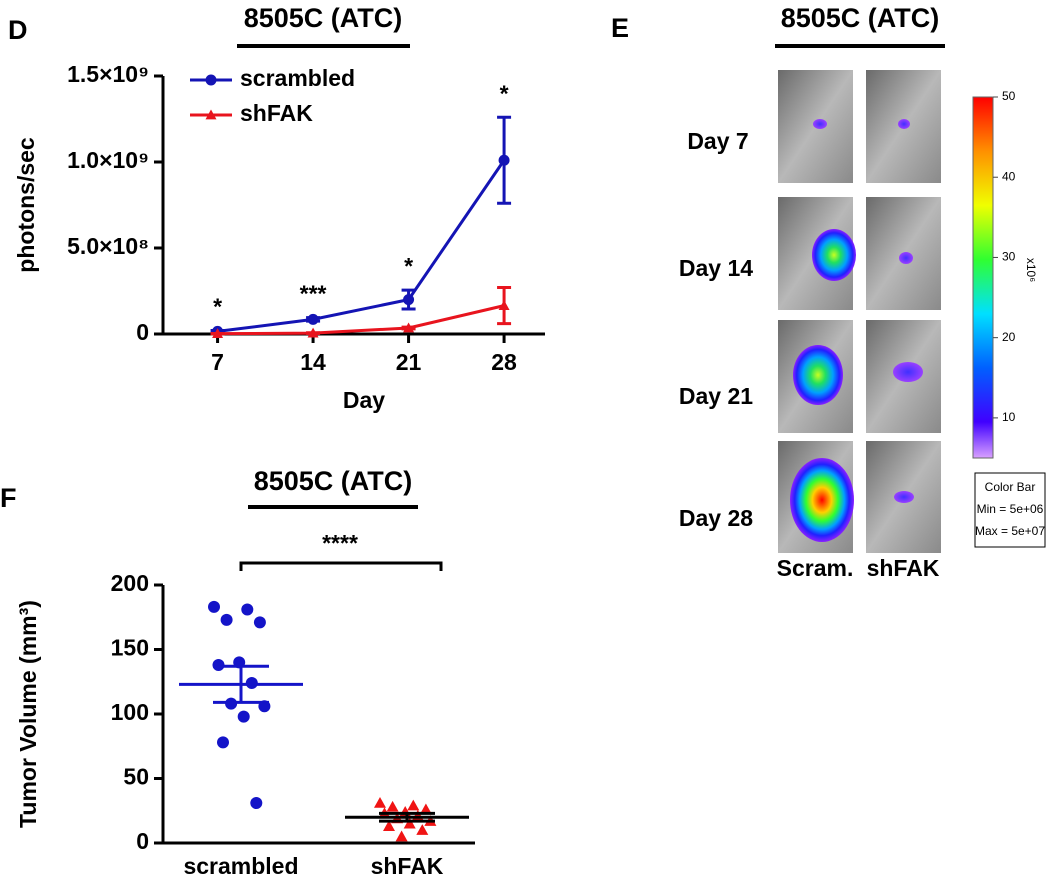 The height and width of the screenshot is (879, 1050). I want to click on color-bar-tick-label: 30, so click(1009, 257).